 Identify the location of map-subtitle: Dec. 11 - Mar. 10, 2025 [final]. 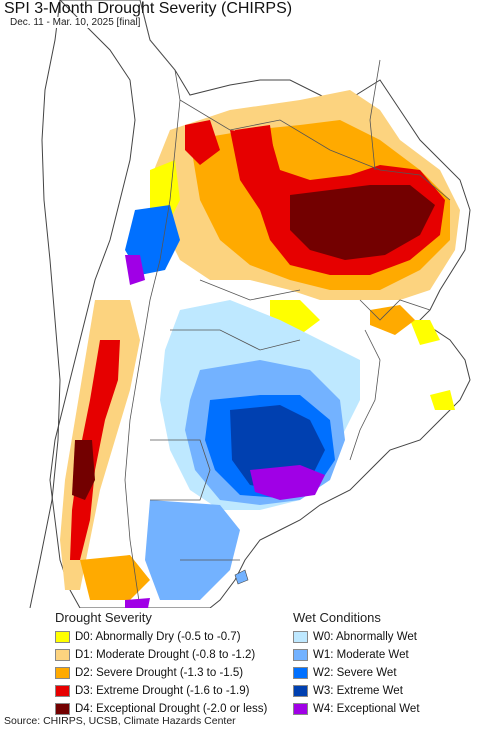
(75, 22).